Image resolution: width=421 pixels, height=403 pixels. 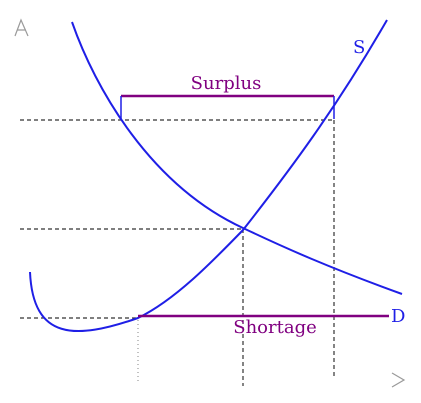 I want to click on y-axis-arrow-icon, so click(x=21, y=27).